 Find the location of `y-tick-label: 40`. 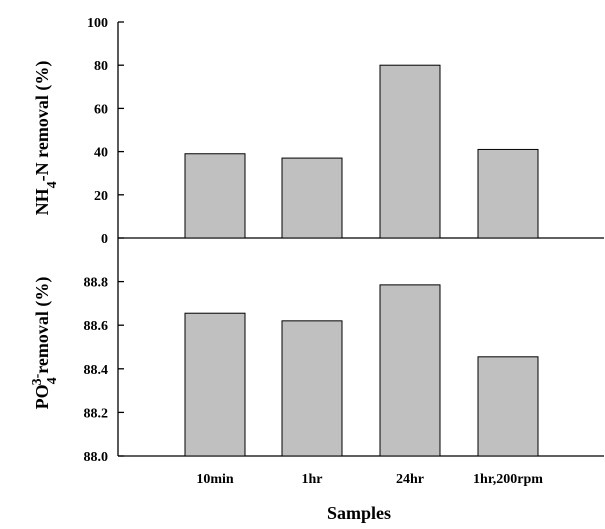

y-tick-label: 40 is located at coordinates (101, 153).